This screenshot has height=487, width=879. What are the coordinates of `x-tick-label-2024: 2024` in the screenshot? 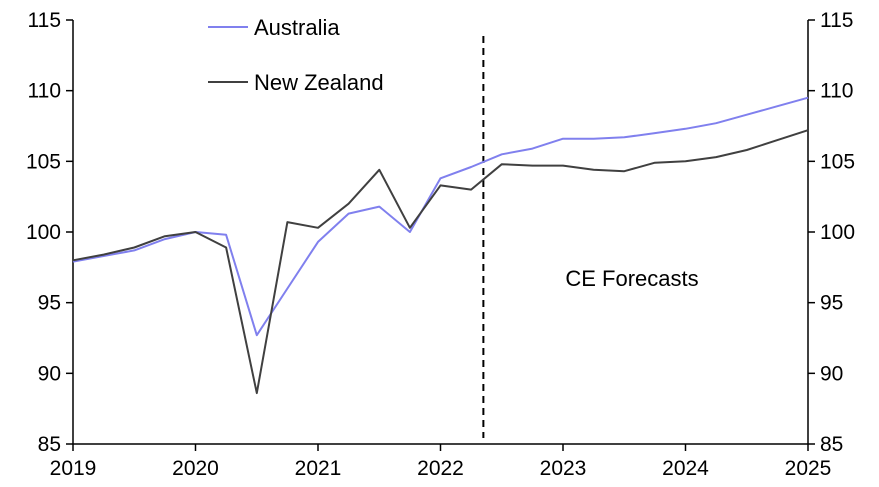 It's located at (685, 468).